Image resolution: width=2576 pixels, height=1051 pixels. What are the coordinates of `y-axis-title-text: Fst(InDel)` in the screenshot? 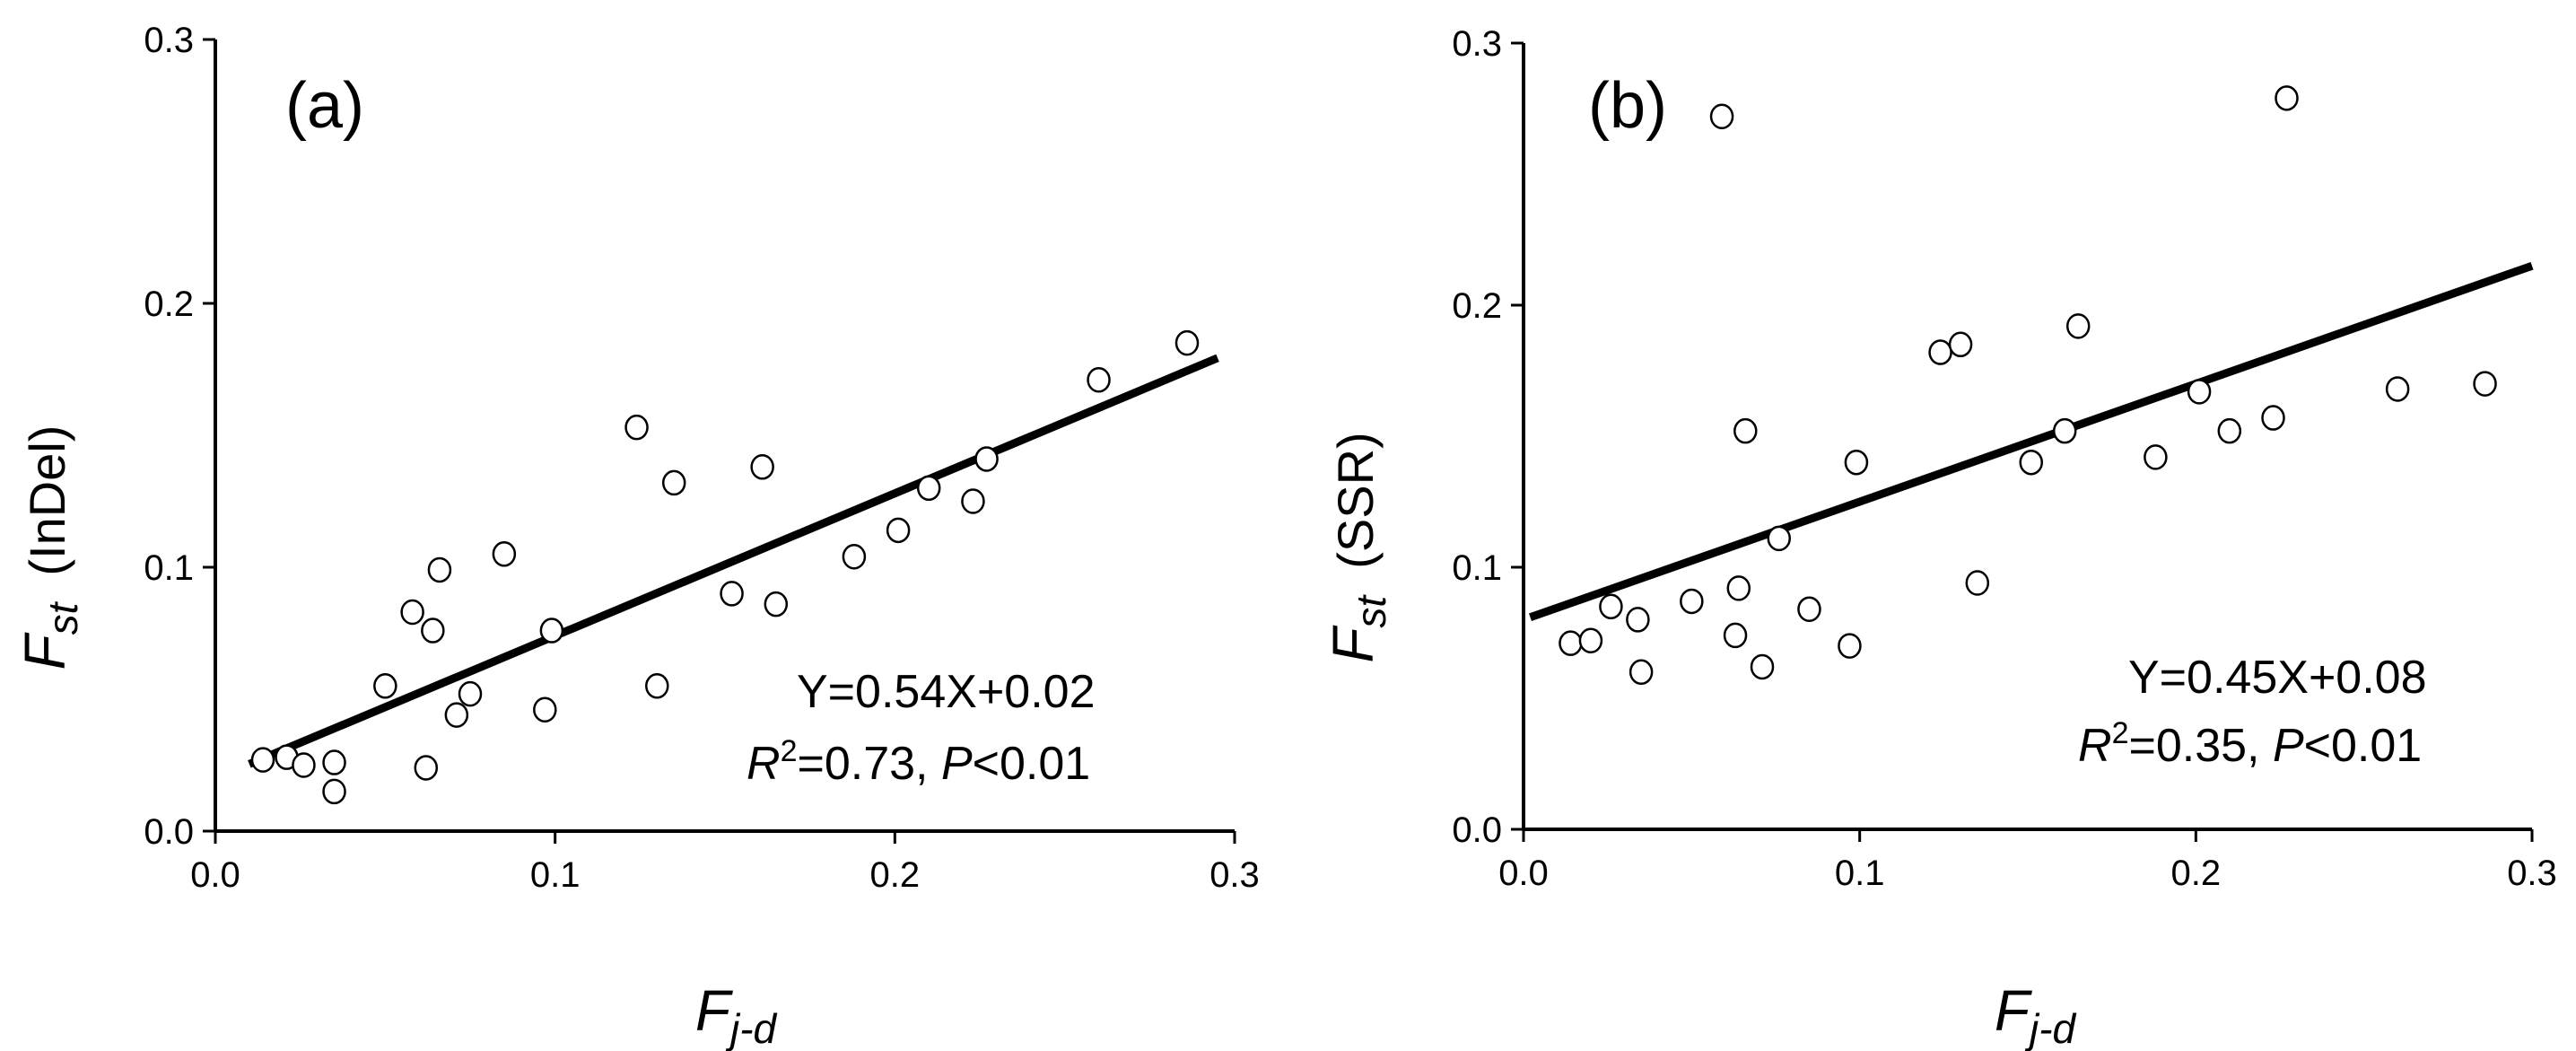 It's located at (50, 547).